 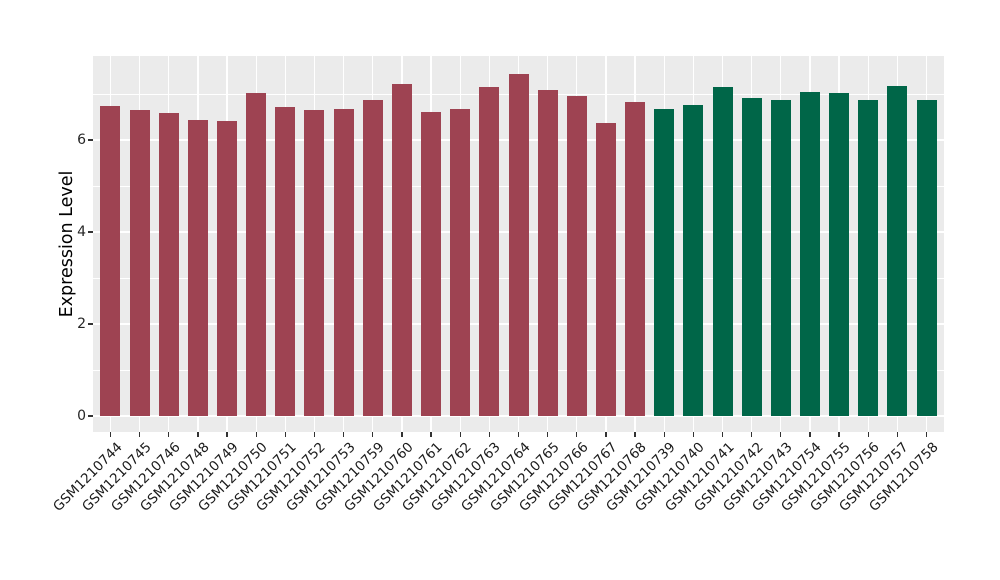 I want to click on y-tick-label: 4, so click(x=81, y=232).